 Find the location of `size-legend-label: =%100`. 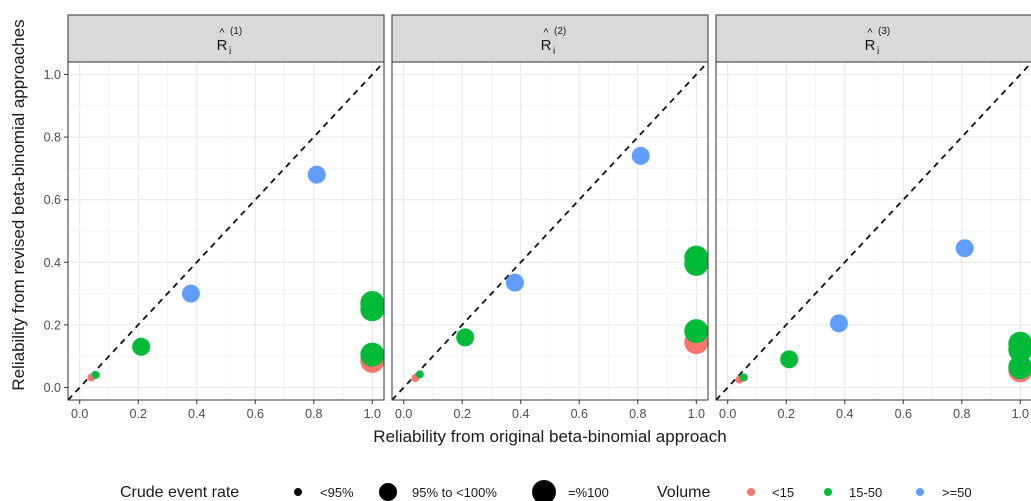

size-legend-label: =%100 is located at coordinates (588, 492).